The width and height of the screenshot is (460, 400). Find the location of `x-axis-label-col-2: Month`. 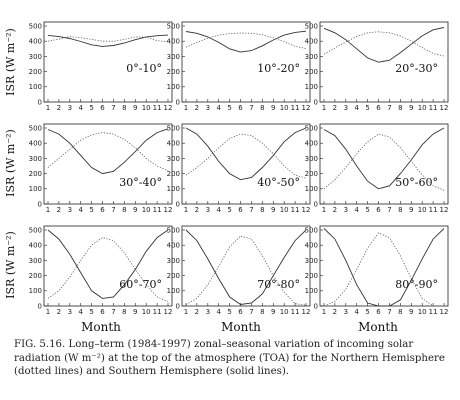

x-axis-label-col-2: Month is located at coordinates (241, 327).